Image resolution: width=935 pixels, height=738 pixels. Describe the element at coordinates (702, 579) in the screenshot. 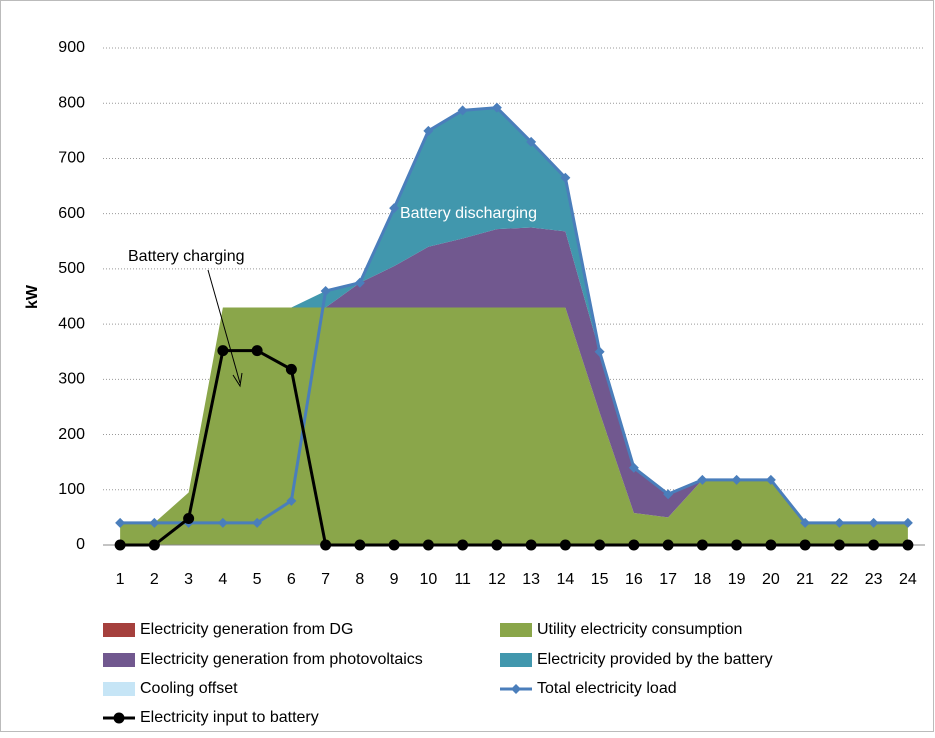

I see `x-tick-label: 18` at that location.